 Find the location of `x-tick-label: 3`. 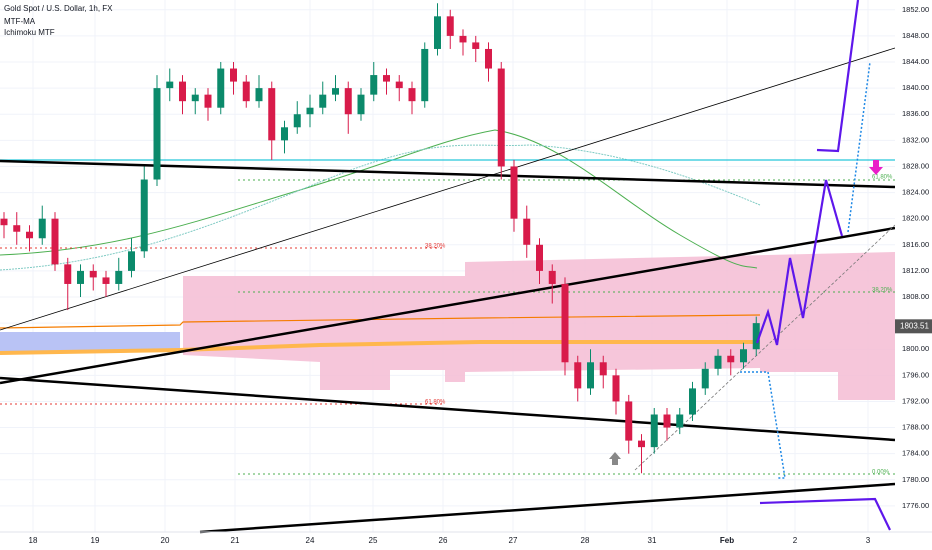

x-tick-label: 3 is located at coordinates (868, 540).